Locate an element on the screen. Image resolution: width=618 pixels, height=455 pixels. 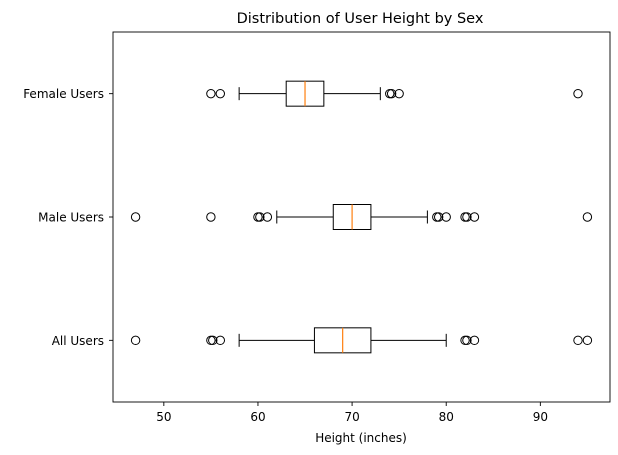
x-tick-label: 90 is located at coordinates (540, 417).